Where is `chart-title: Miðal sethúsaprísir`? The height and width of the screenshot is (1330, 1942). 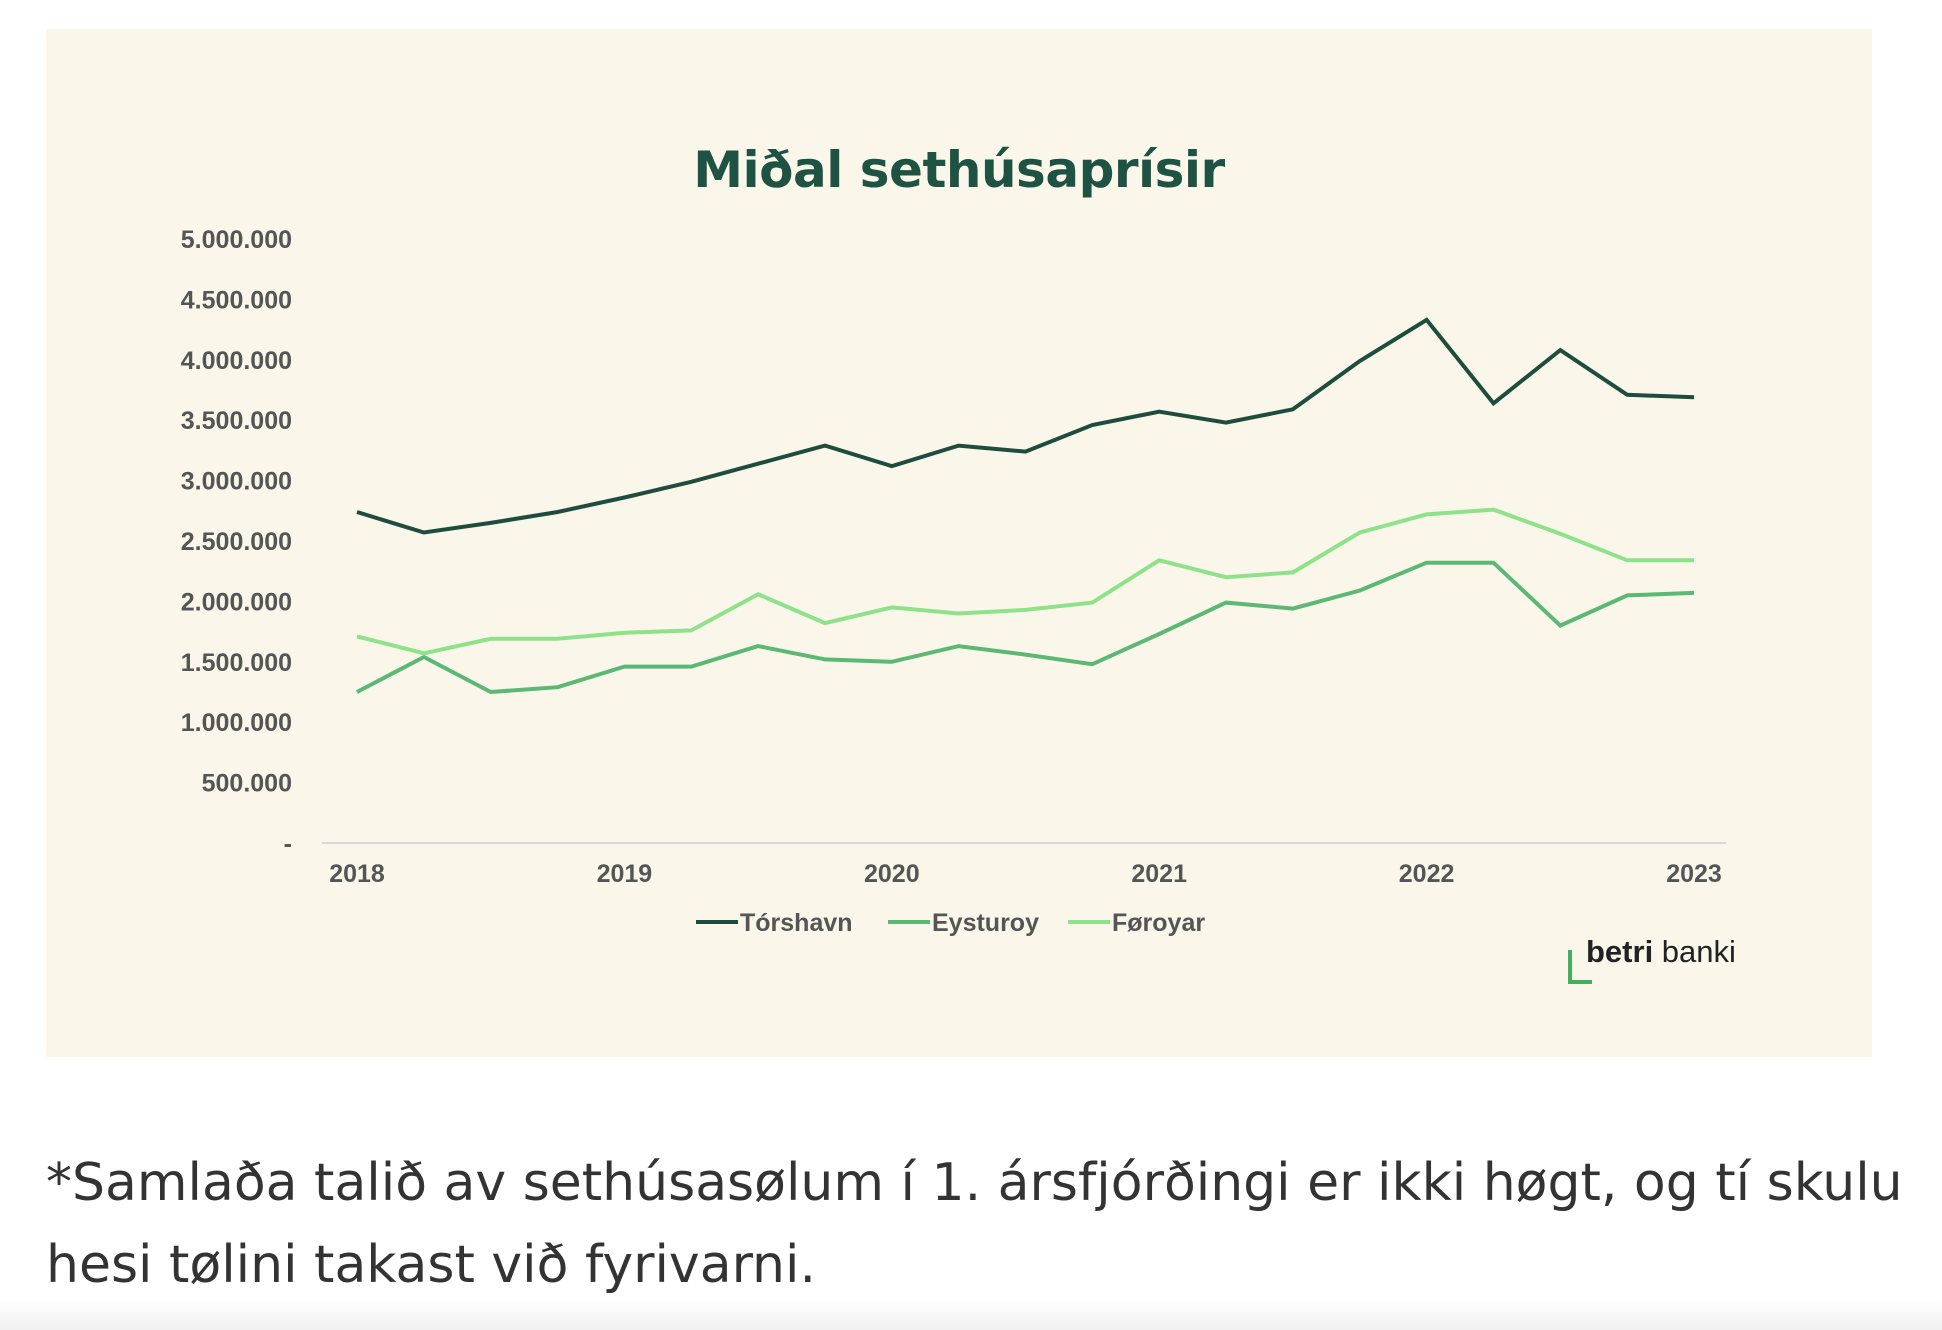 chart-title: Miðal sethúsaprísir is located at coordinates (959, 170).